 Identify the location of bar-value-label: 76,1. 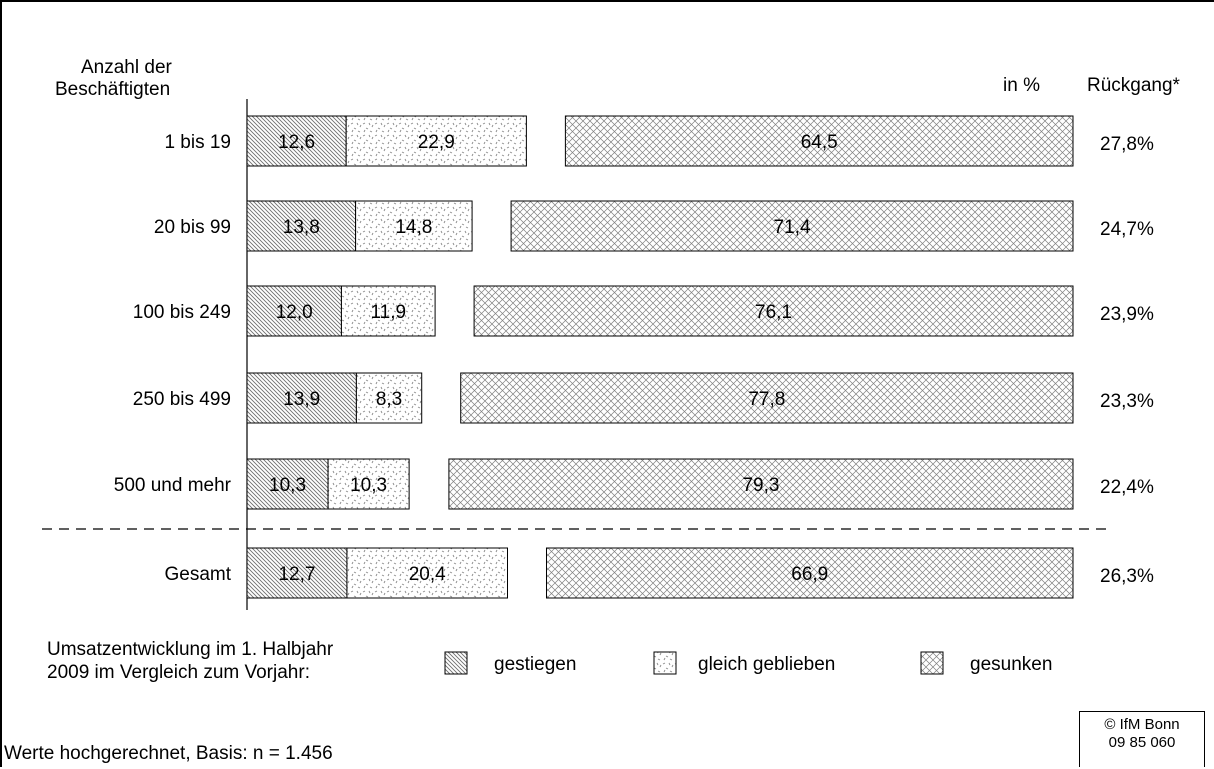
(773, 312).